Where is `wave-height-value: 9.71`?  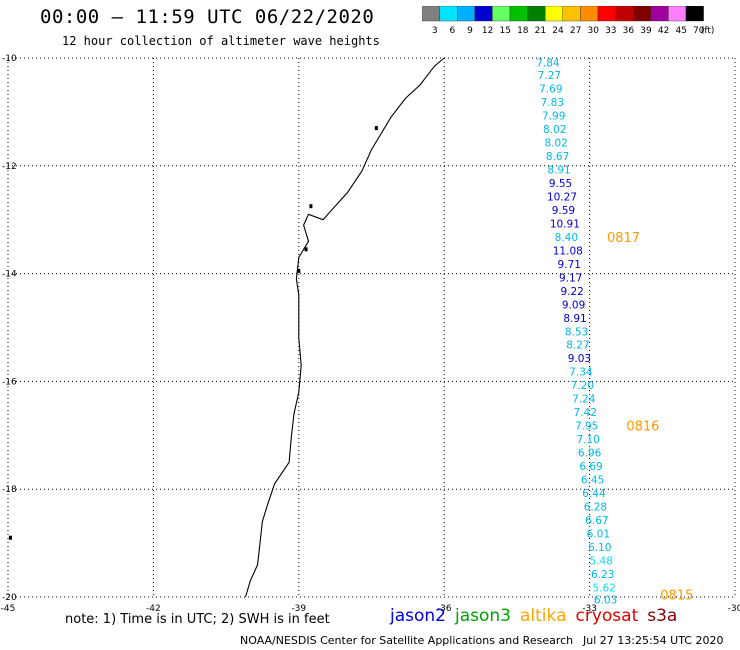
wave-height-value: 9.71 is located at coordinates (569, 265).